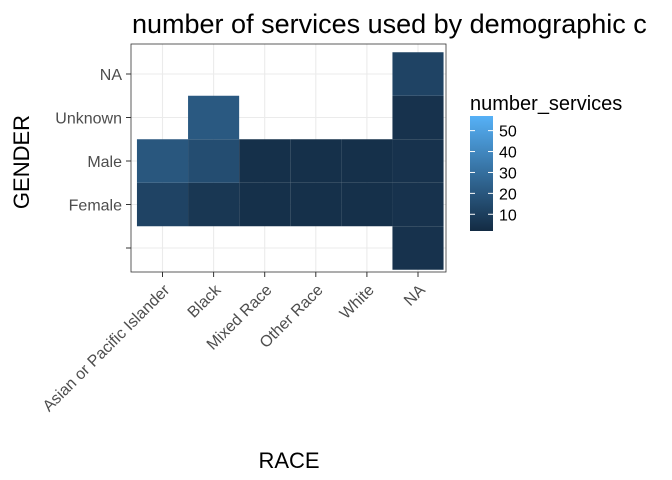 Image resolution: width=672 pixels, height=480 pixels. What do you see at coordinates (357, 302) in the screenshot?
I see `x-tick-label: White` at bounding box center [357, 302].